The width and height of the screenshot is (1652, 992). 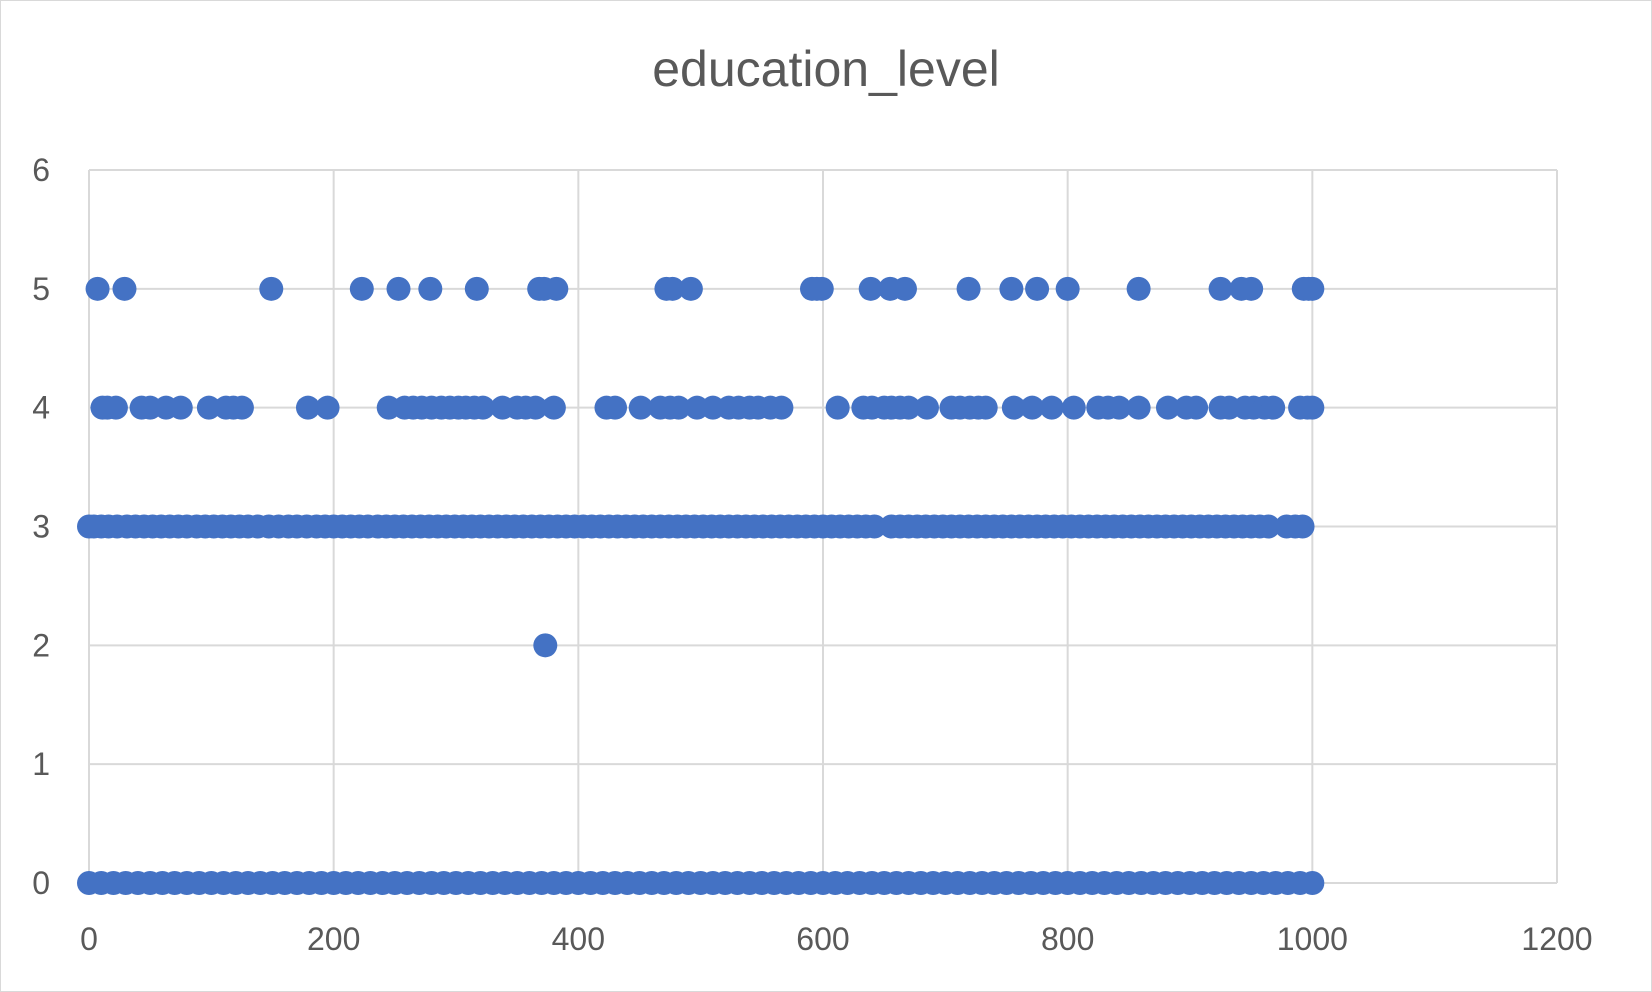 What do you see at coordinates (41, 883) in the screenshot?
I see `y-tick-label: 0` at bounding box center [41, 883].